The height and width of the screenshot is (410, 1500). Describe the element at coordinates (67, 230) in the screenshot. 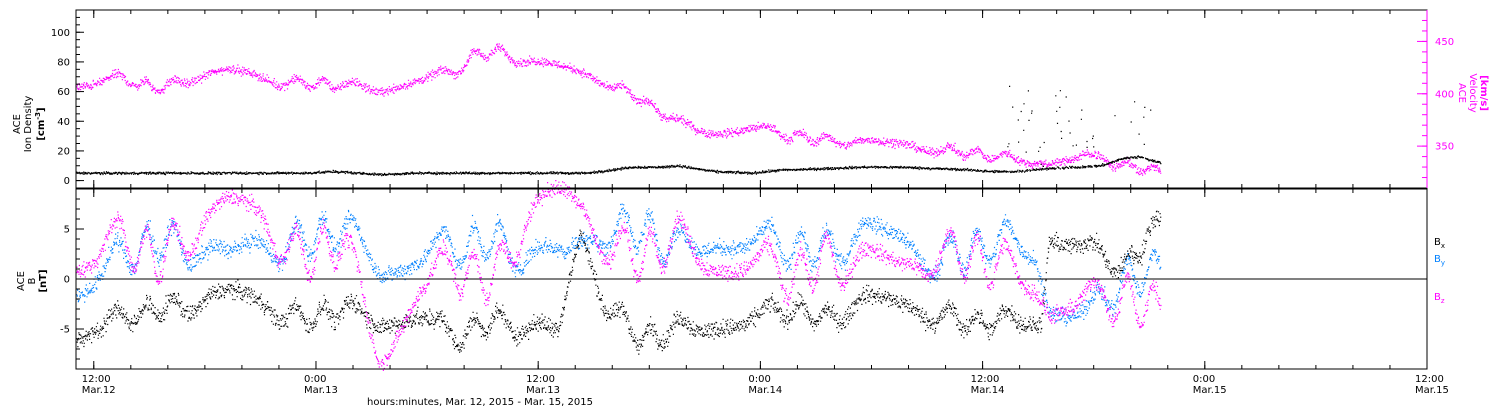

I see `bottom-left-tick-label: 5` at that location.